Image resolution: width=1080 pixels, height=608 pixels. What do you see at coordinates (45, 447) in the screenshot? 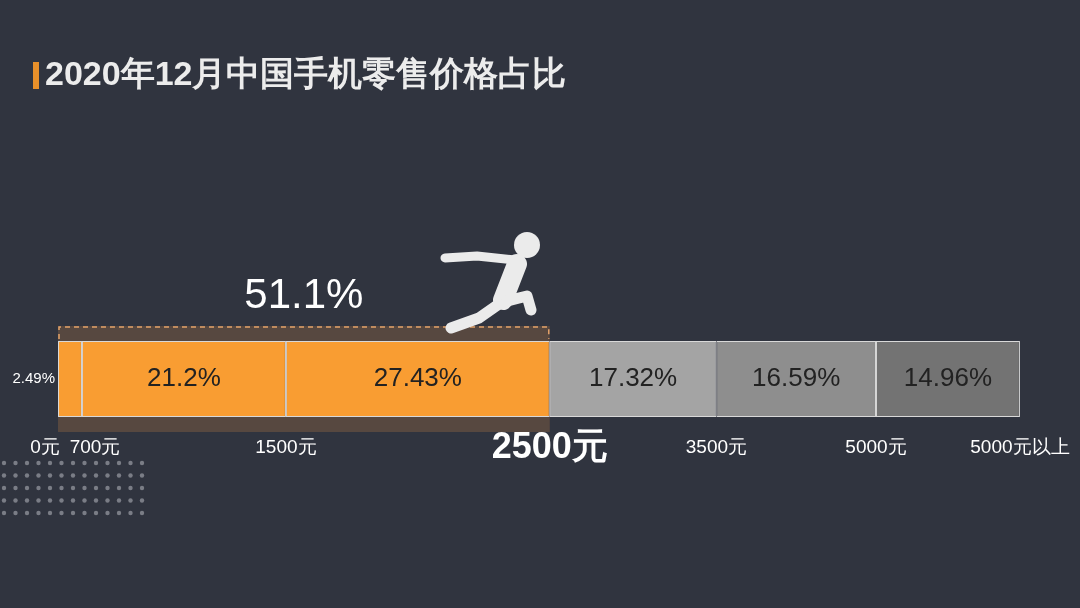
I see `text: 0元` at bounding box center [45, 447].